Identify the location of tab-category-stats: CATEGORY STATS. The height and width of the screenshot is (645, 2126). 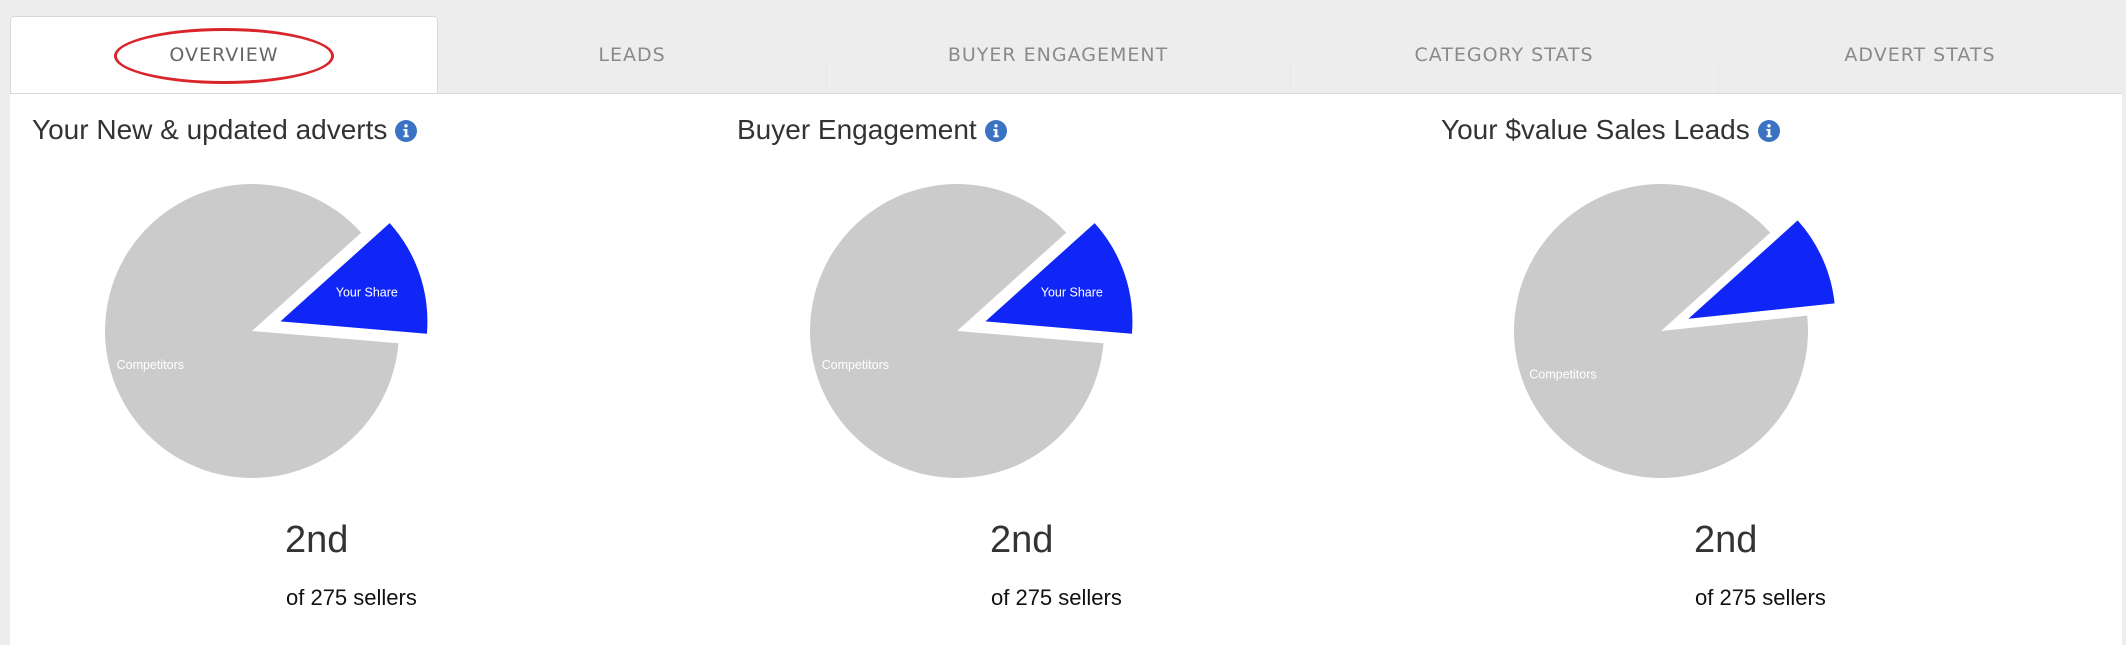
(1504, 54).